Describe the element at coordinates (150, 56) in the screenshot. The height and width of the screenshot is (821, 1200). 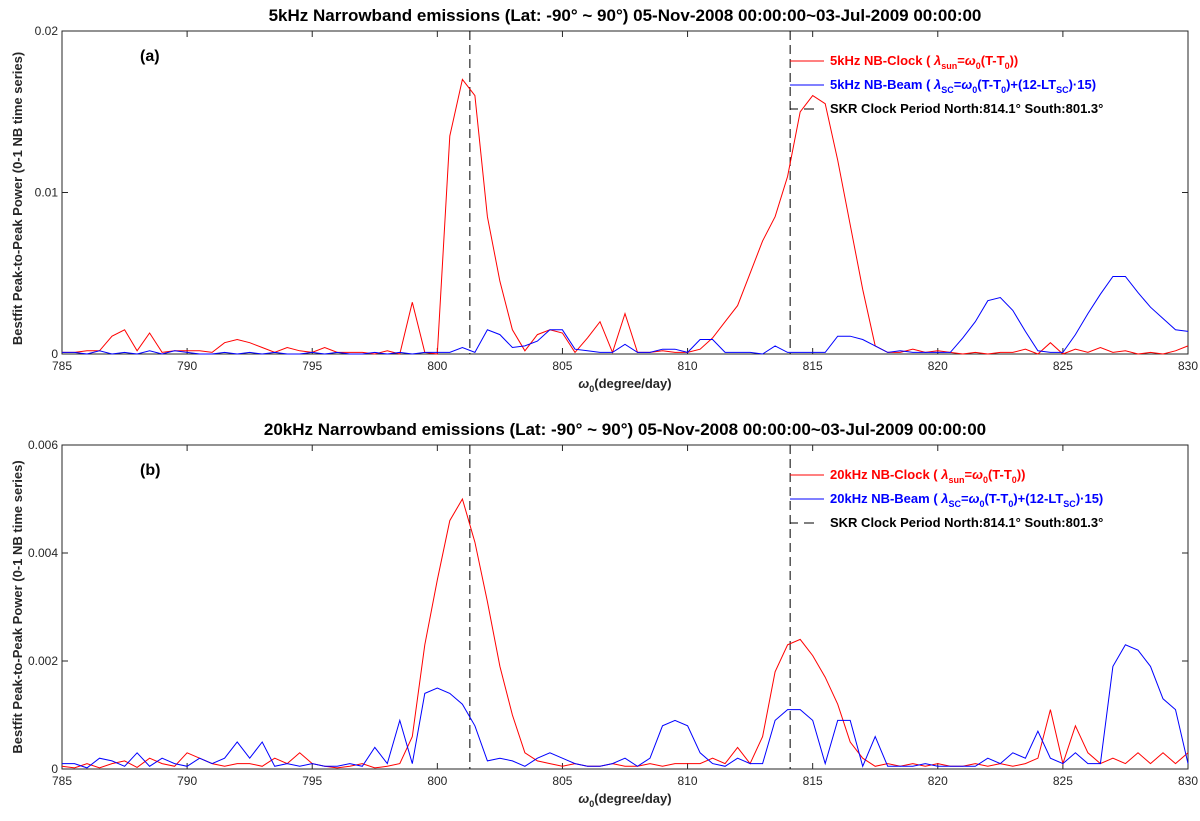
I see `panel-label: (a)` at that location.